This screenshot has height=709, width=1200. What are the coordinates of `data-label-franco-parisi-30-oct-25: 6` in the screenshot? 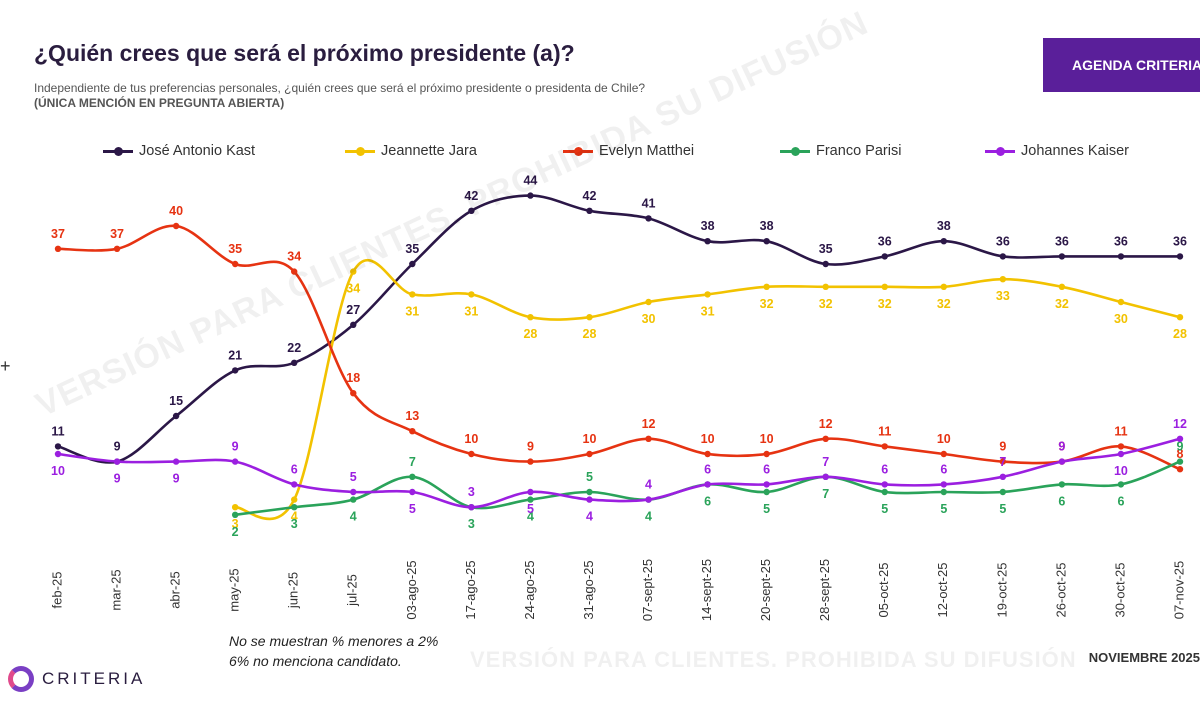 It's located at (1120, 501).